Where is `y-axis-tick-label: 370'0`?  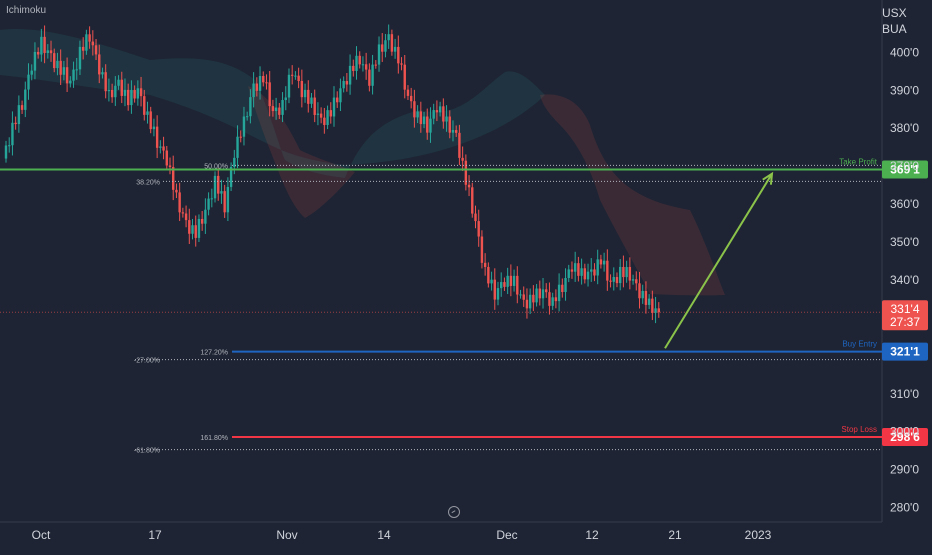 y-axis-tick-label: 370'0 is located at coordinates (904, 166).